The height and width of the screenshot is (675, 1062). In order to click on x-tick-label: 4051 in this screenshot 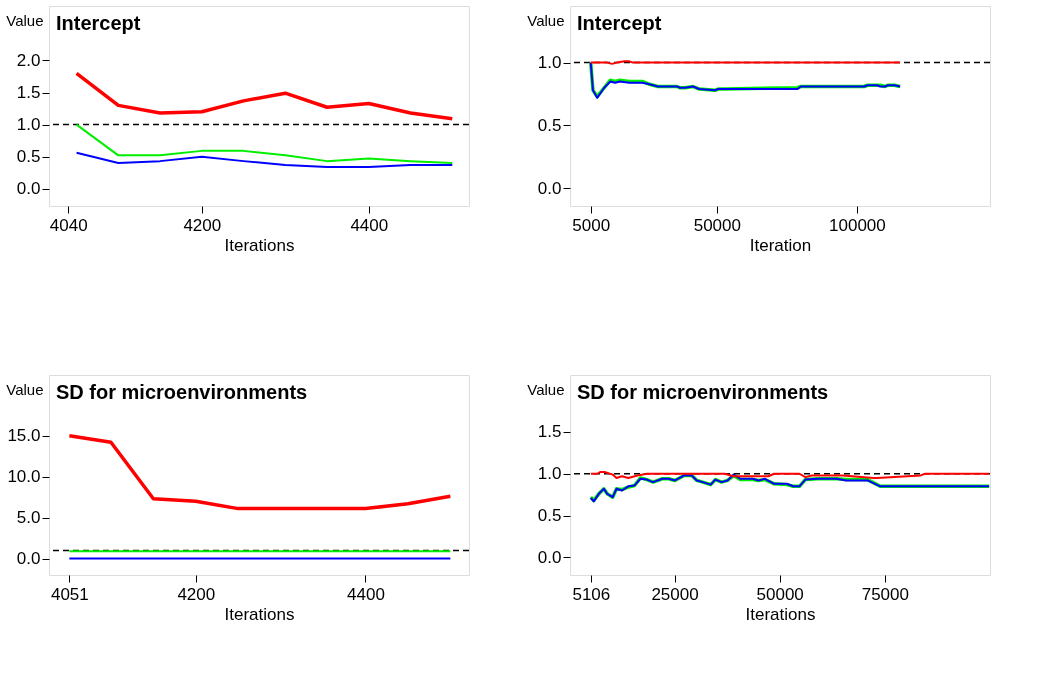, I will do `click(69, 594)`.